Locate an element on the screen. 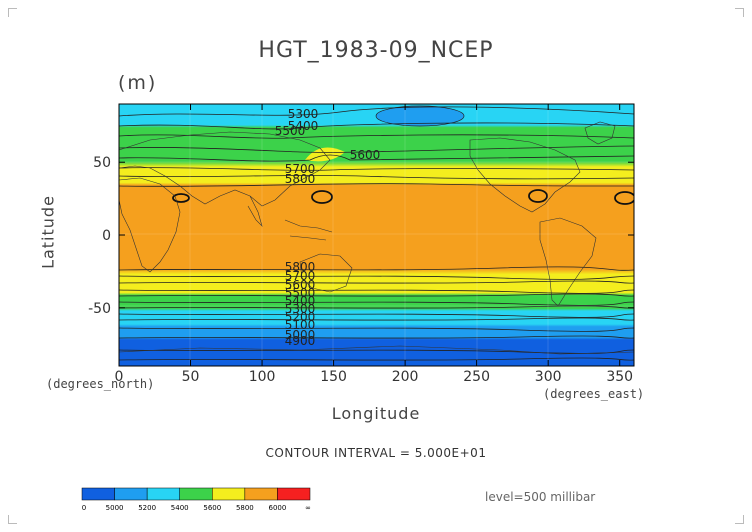 The width and height of the screenshot is (752, 532). y-tick-label: -50 is located at coordinates (99, 309).